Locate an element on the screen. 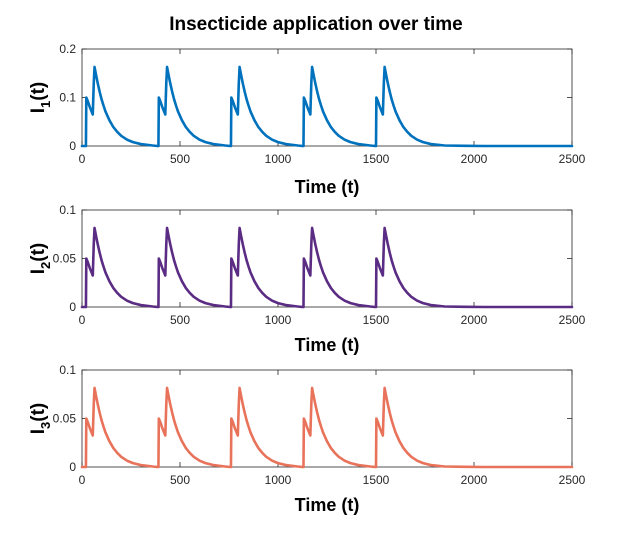 The width and height of the screenshot is (632, 545). y-axis-label: I2(t) is located at coordinates (40, 259).